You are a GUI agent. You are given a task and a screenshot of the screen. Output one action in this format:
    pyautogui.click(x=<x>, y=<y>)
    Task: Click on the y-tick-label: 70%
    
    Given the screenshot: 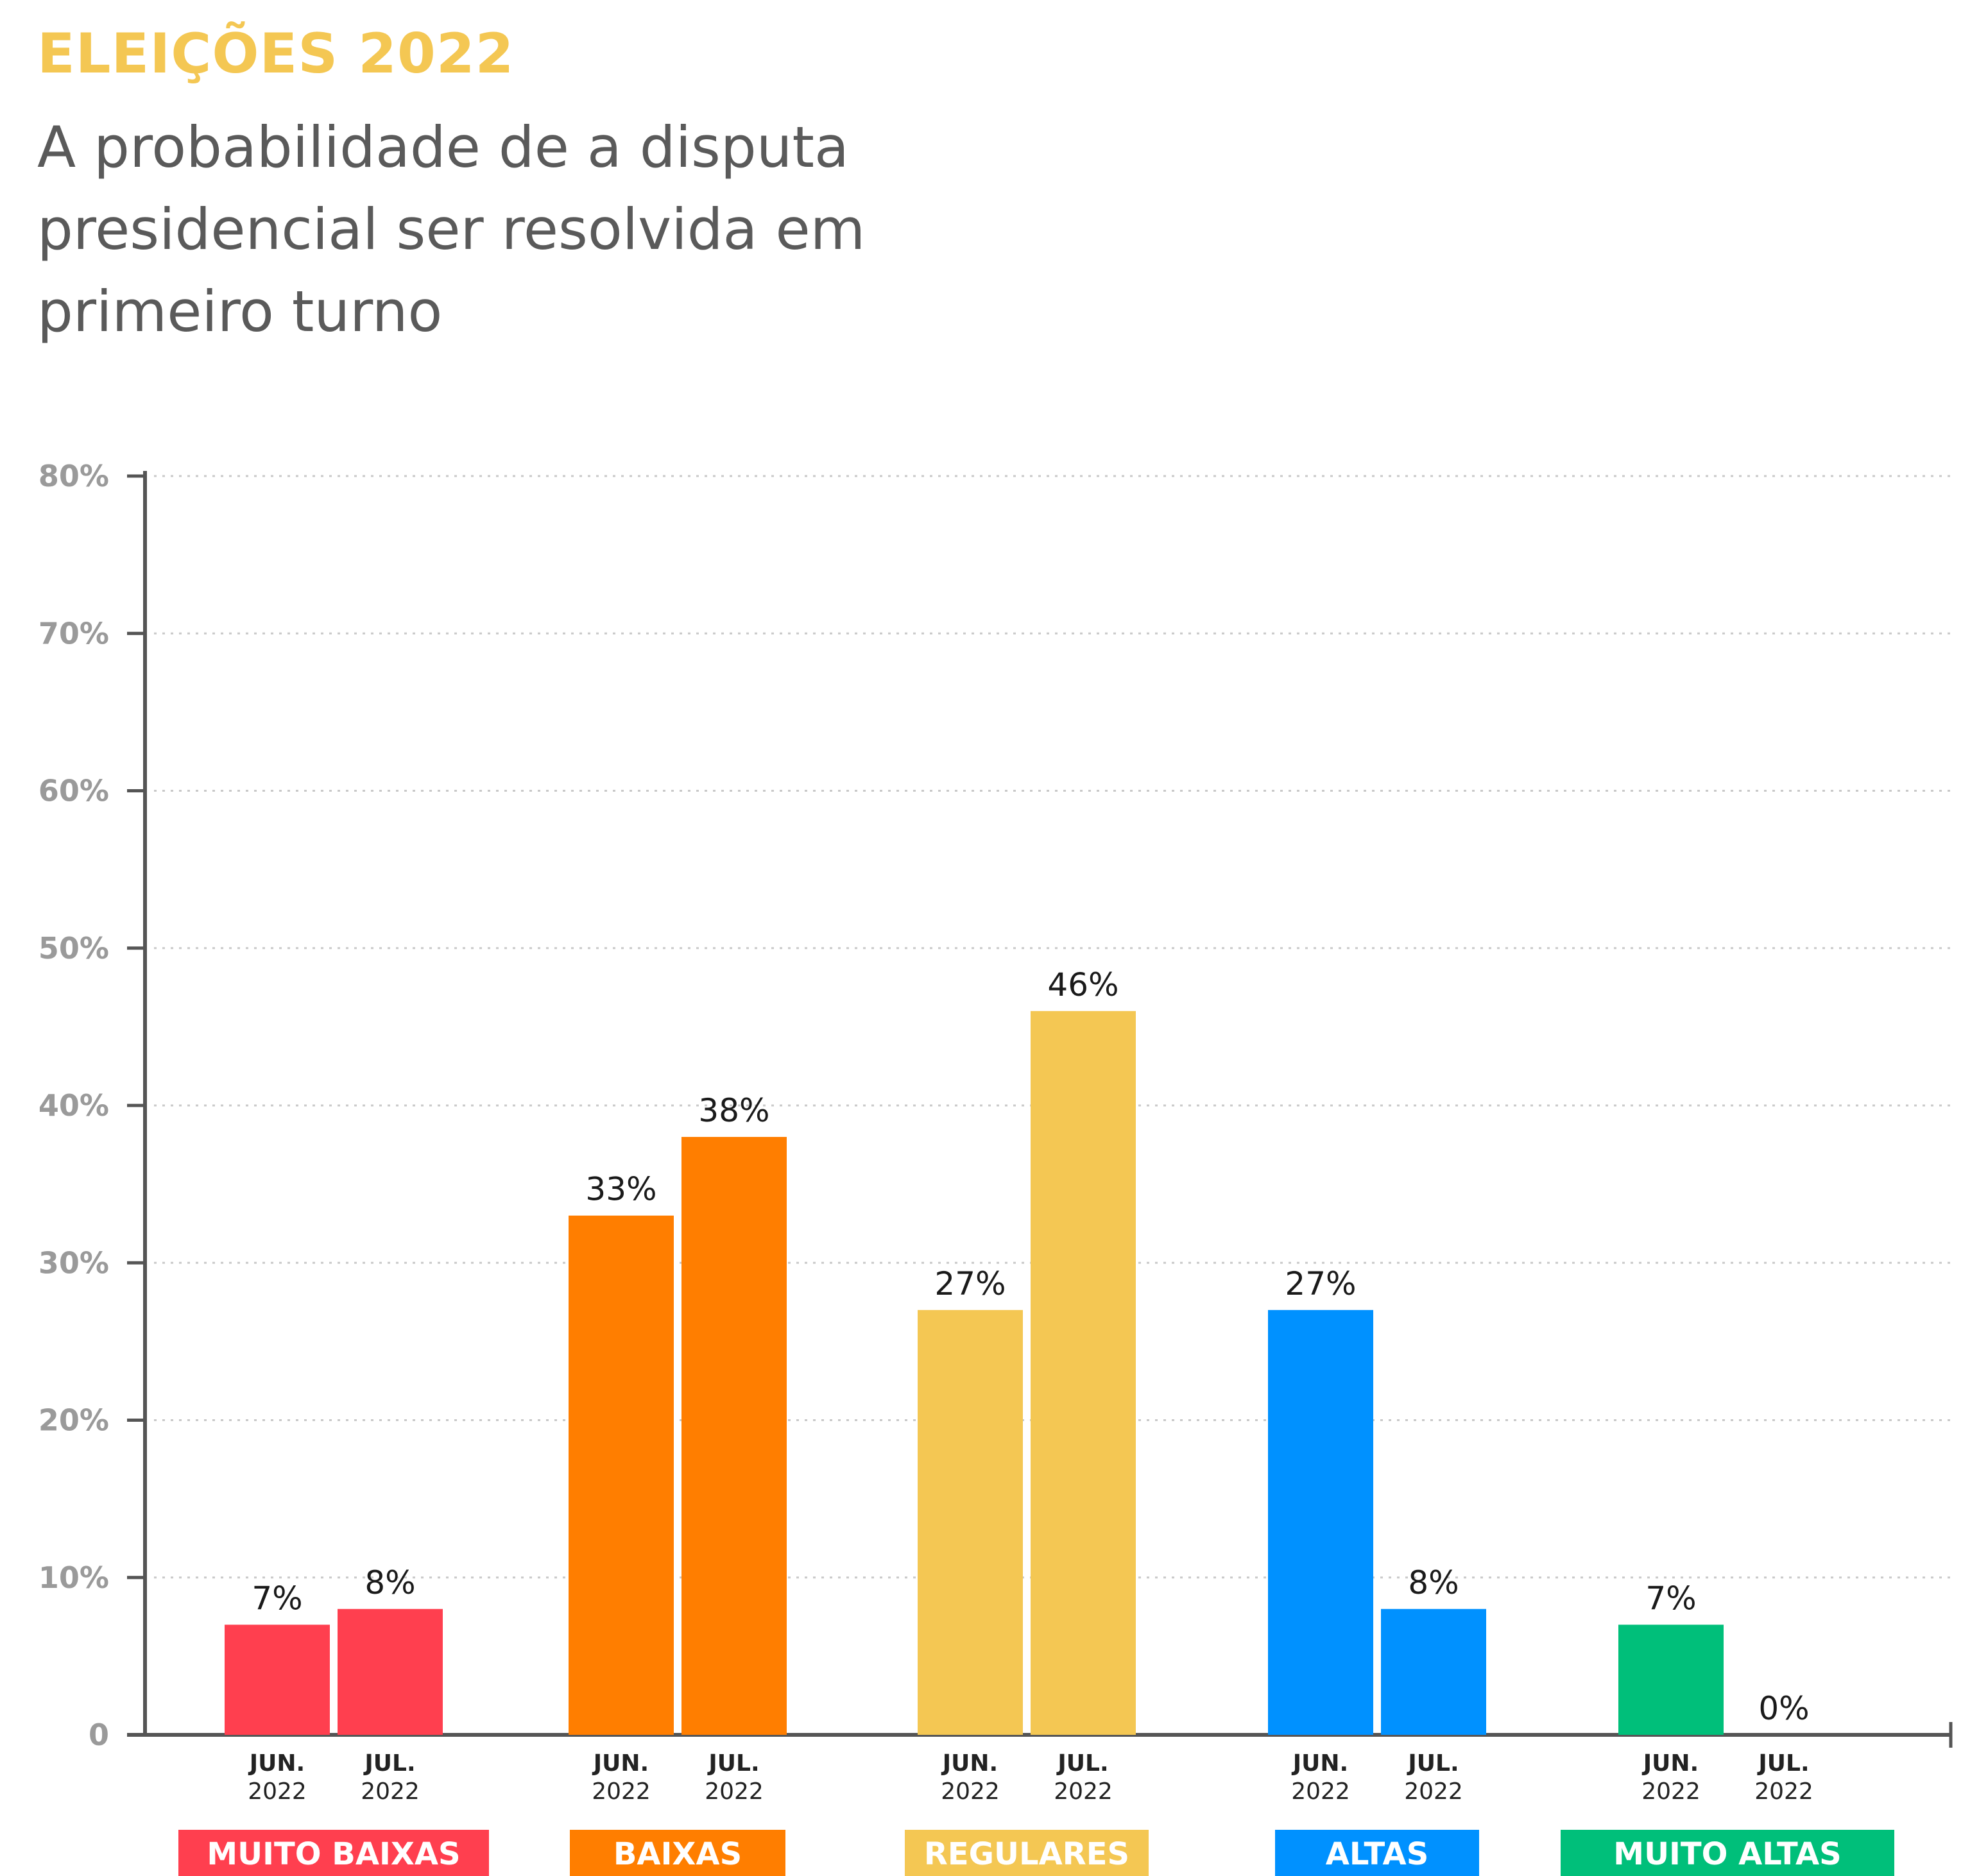 What is the action you would take?
    pyautogui.click(x=74, y=633)
    